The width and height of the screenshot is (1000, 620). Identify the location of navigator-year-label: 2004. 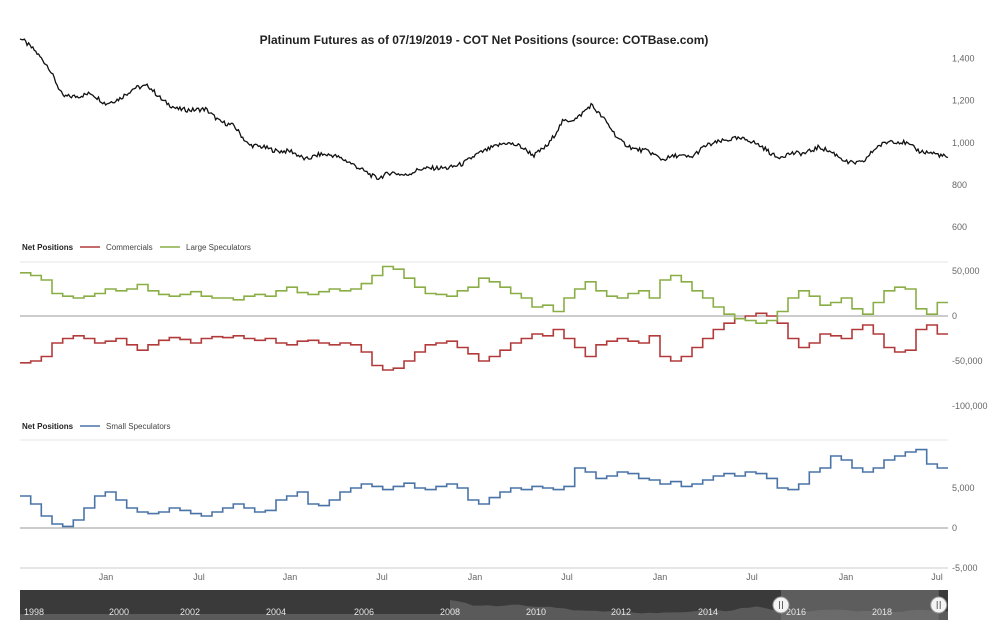
(276, 612).